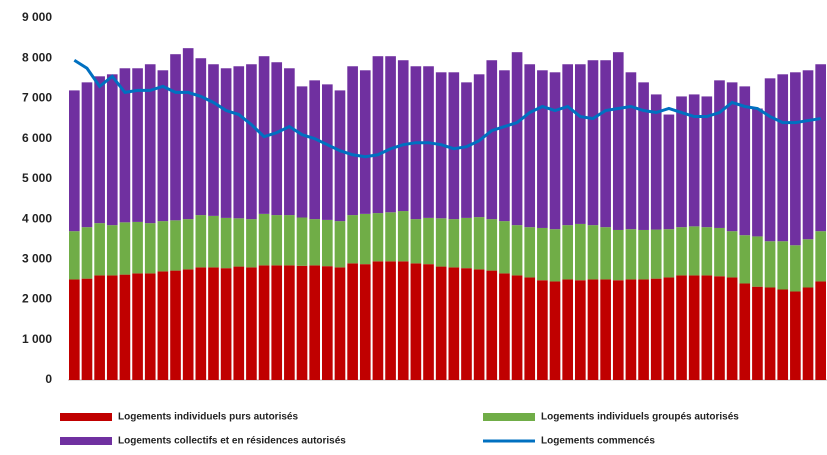  Describe the element at coordinates (509, 417) in the screenshot. I see `legend-swatch` at that location.